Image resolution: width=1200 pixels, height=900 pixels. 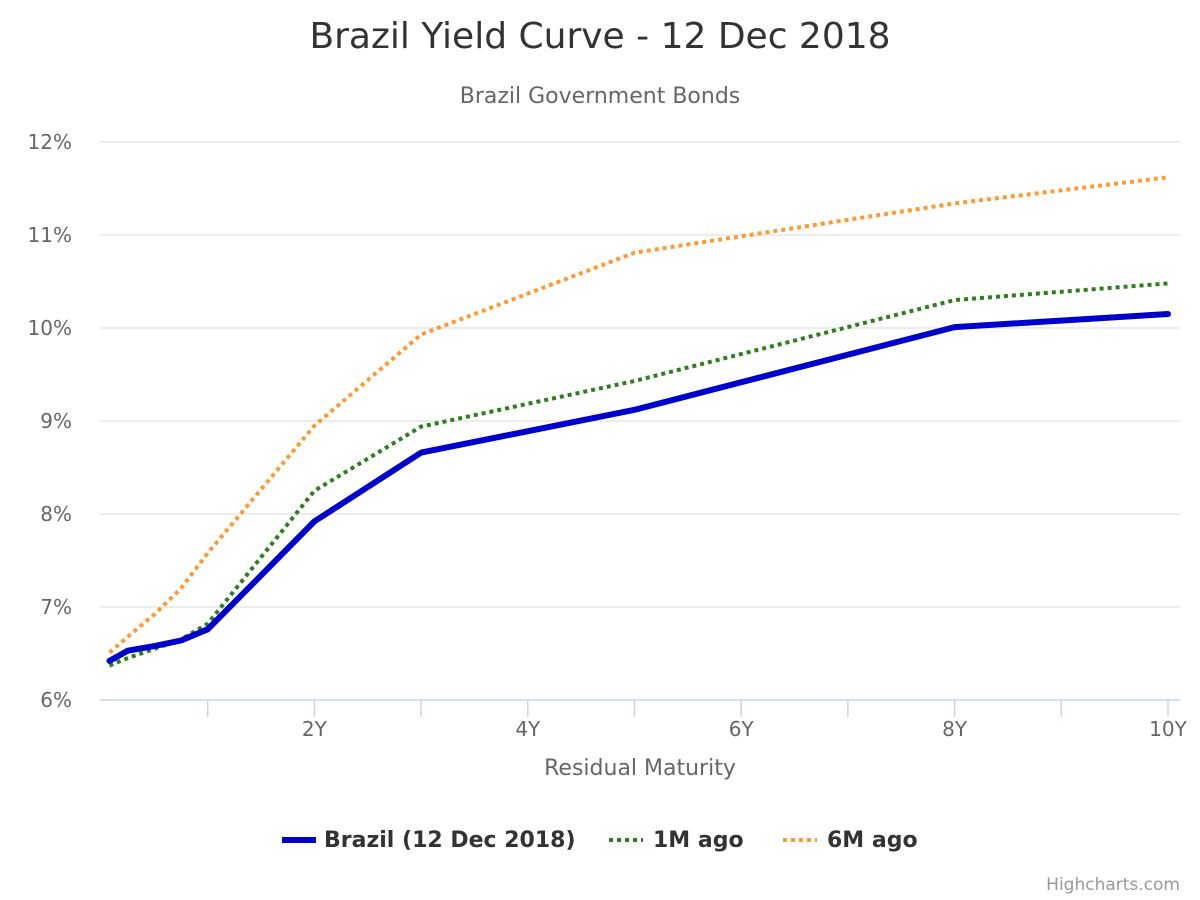 I want to click on chart-subtitle: Brazil Government Bonds, so click(x=600, y=96).